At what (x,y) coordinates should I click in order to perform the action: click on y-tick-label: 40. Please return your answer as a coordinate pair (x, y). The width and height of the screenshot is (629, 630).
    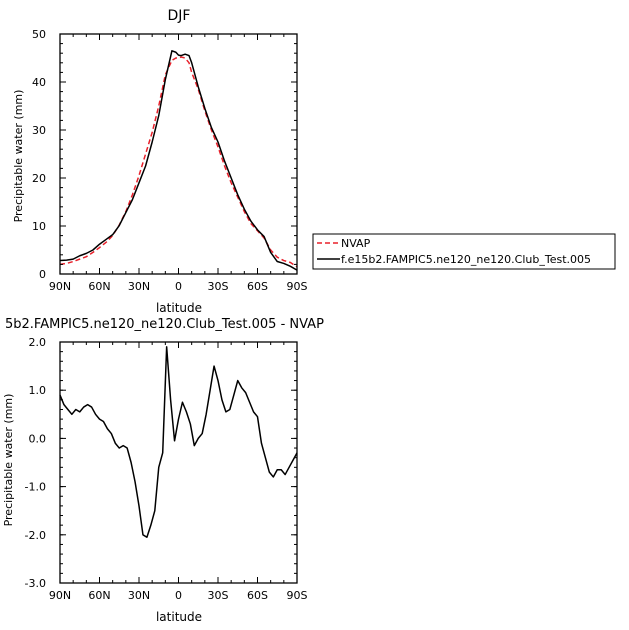
    Looking at the image, I should click on (39, 82).